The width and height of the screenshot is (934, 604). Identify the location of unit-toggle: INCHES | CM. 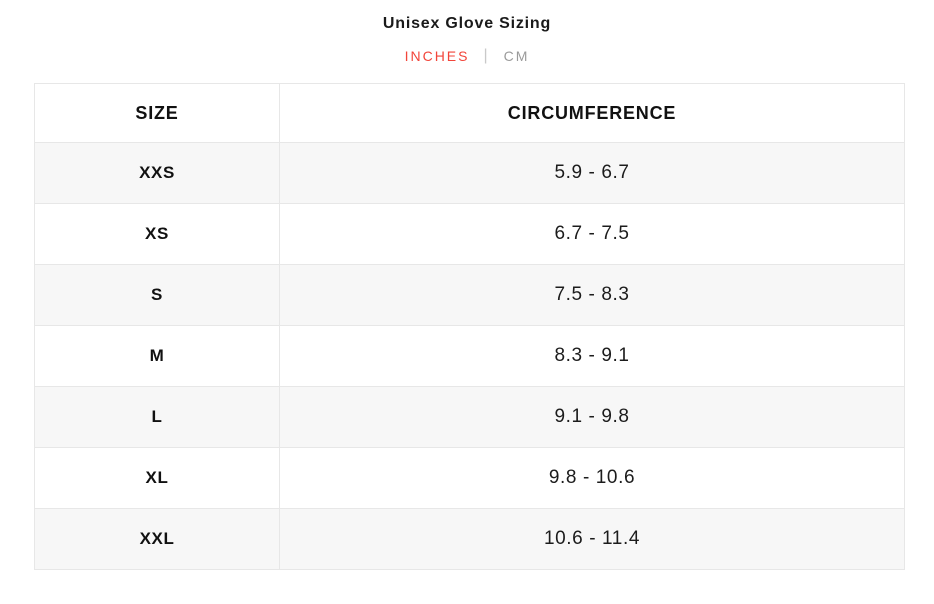
(467, 56).